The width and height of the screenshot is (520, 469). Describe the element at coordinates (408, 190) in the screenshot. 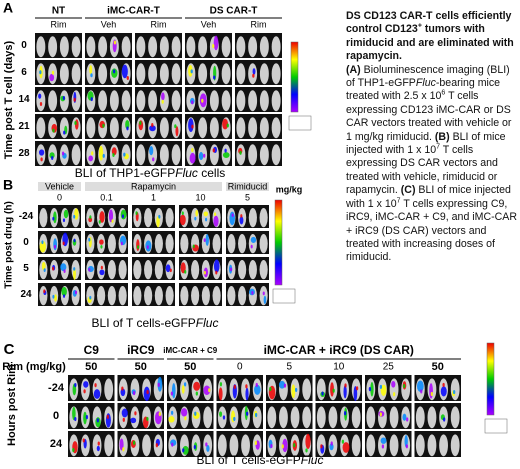

I see `legend-text: (C)` at that location.